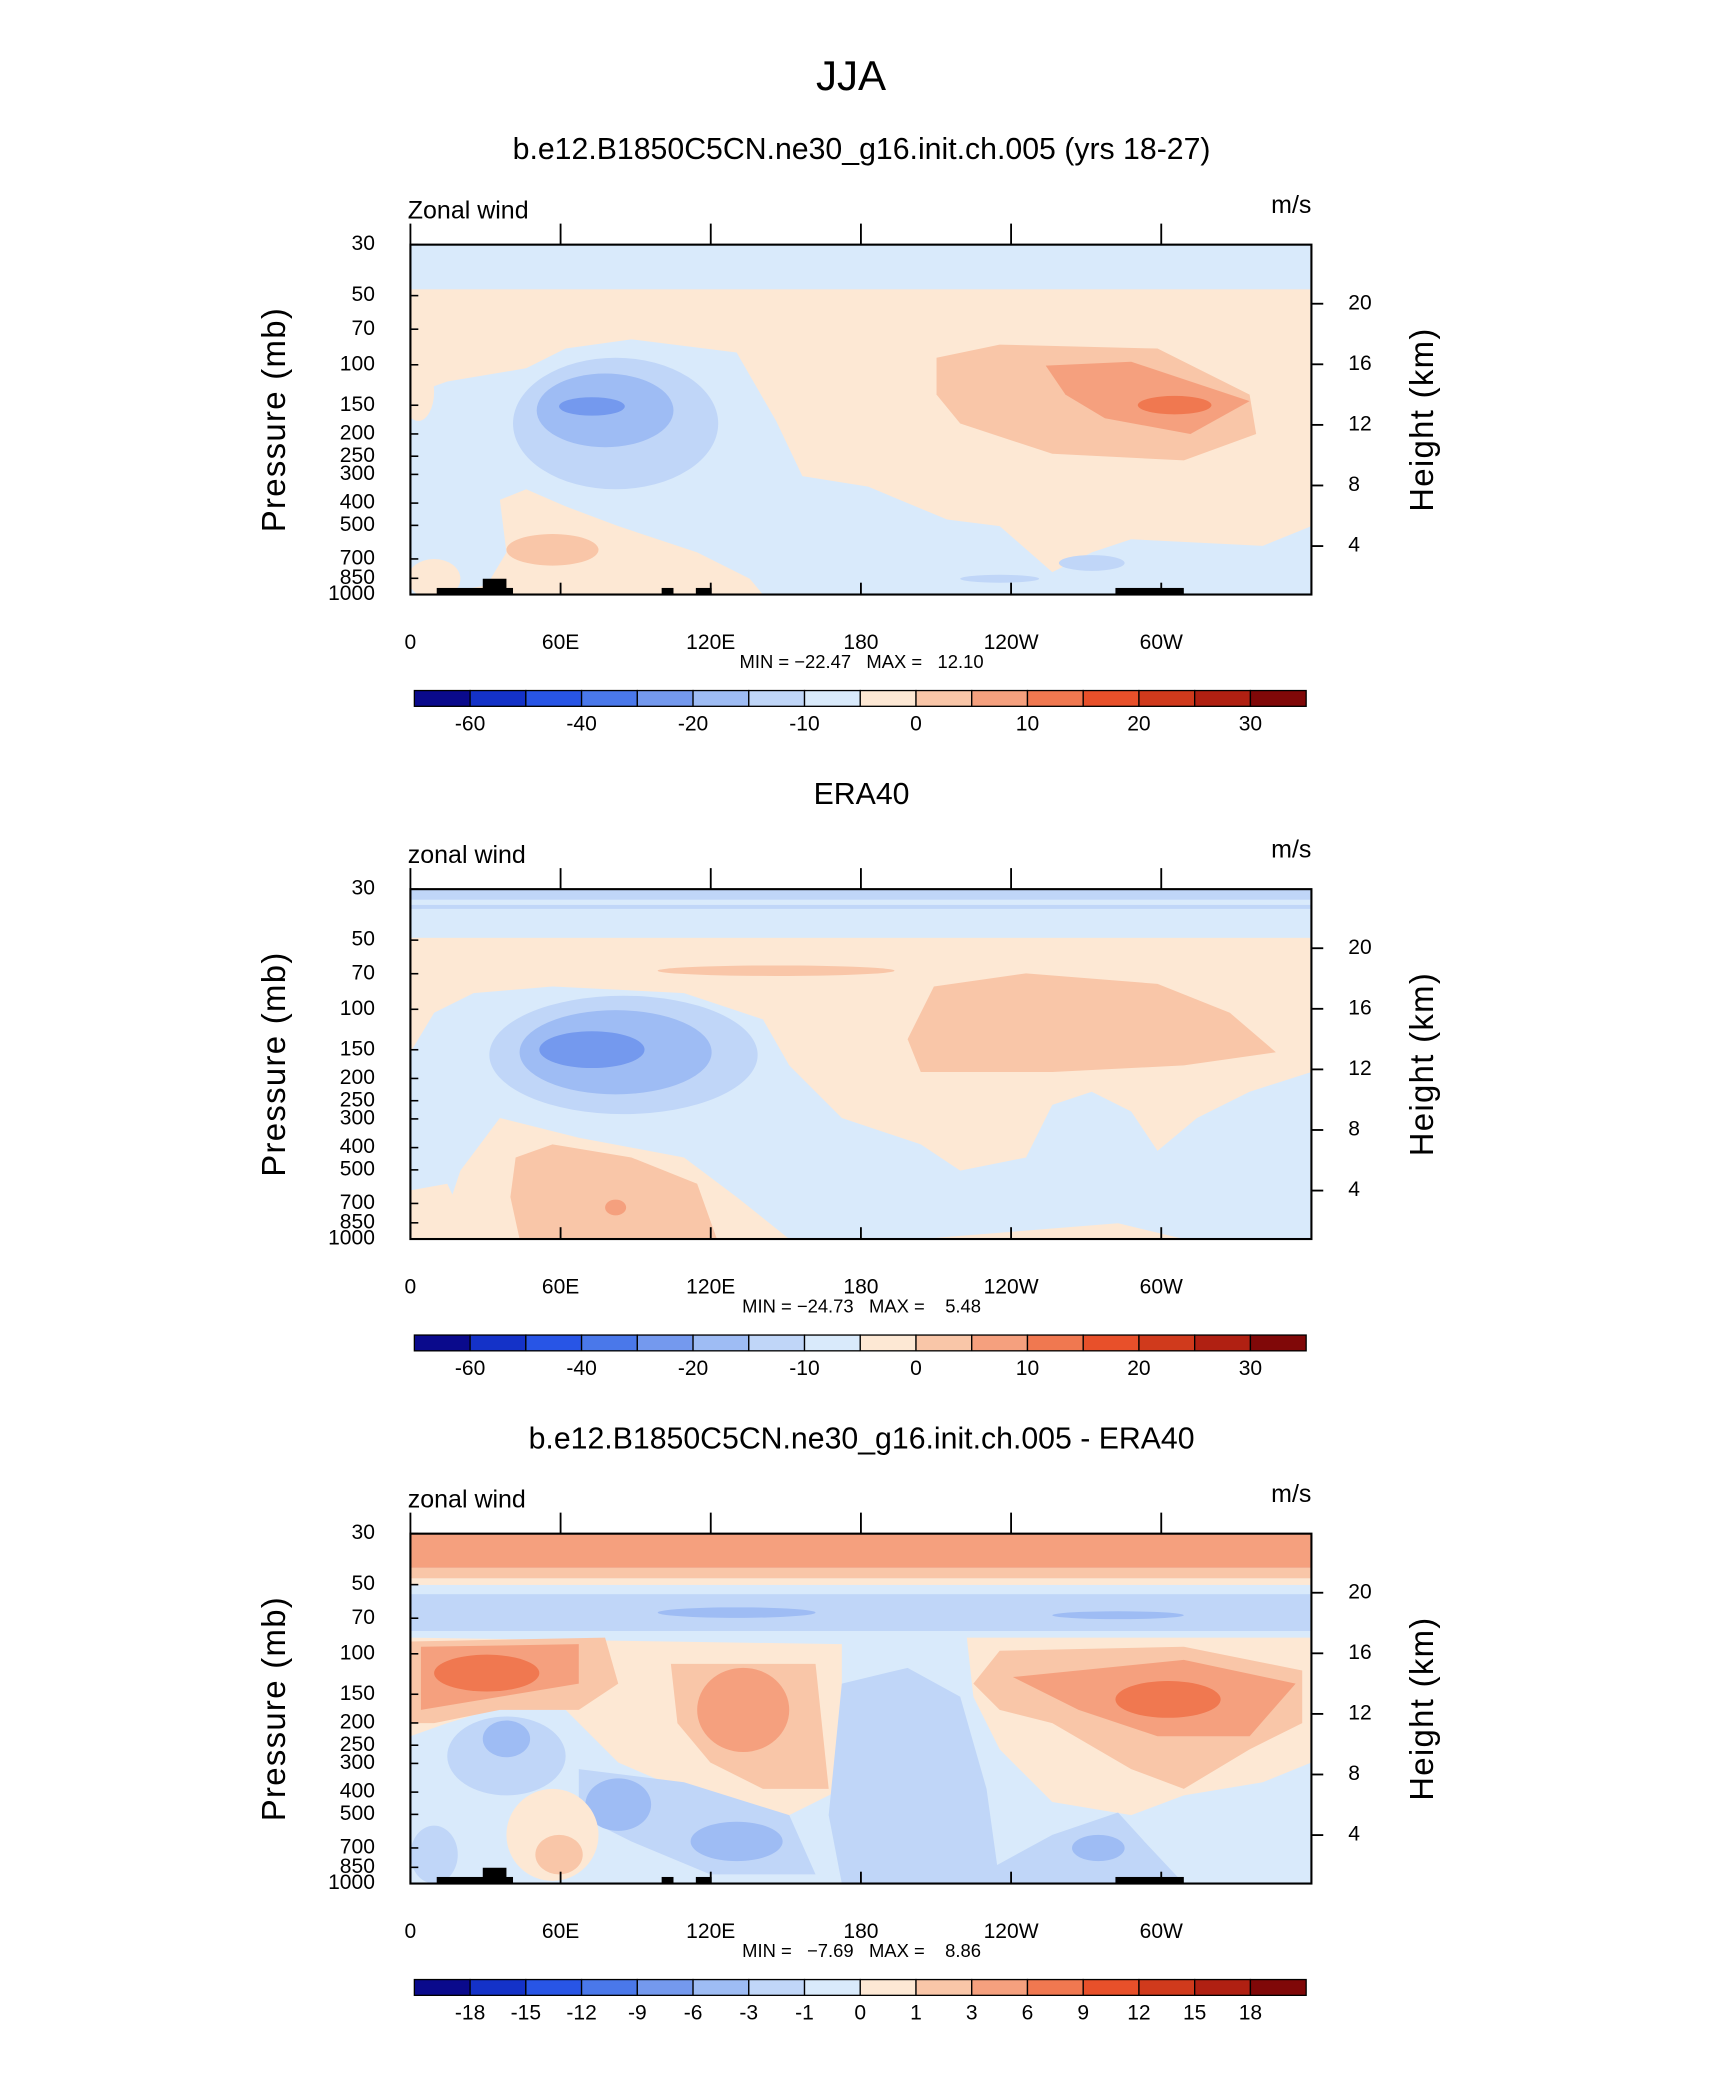 The height and width of the screenshot is (2074, 1710). I want to click on y-tick-label: 400, so click(357, 1791).